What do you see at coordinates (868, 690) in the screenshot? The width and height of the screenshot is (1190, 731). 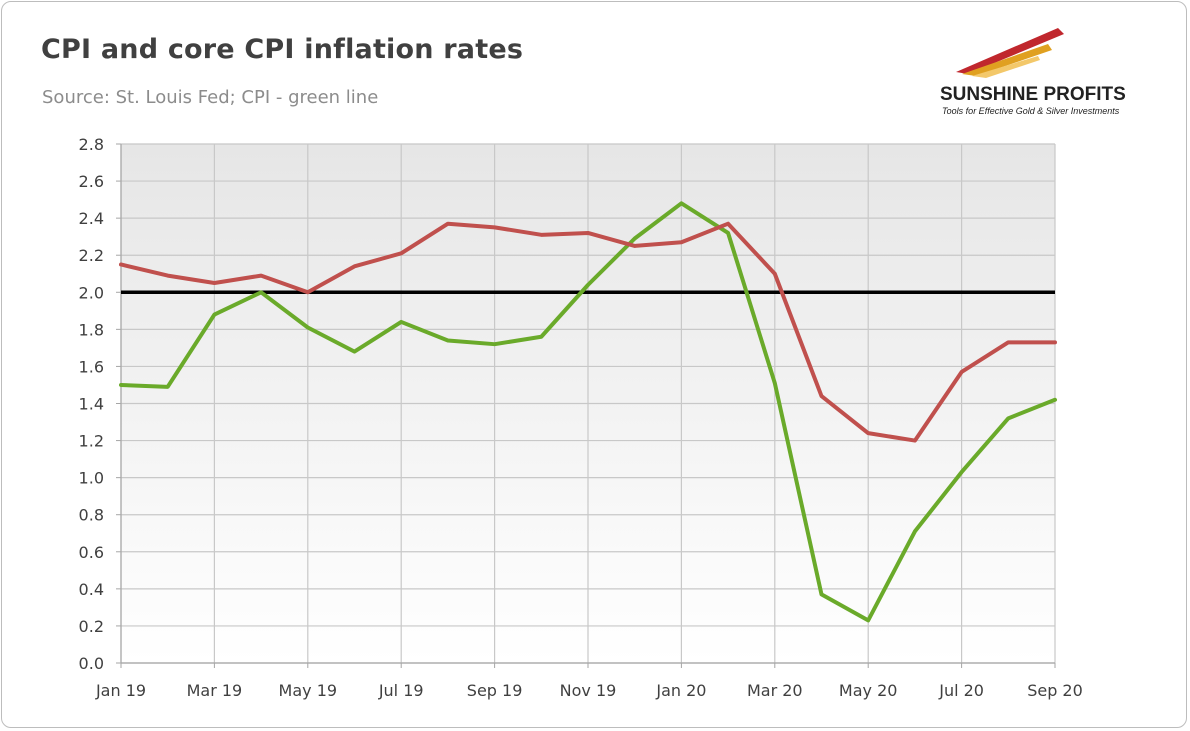 I see `x-tick-label: May 20` at bounding box center [868, 690].